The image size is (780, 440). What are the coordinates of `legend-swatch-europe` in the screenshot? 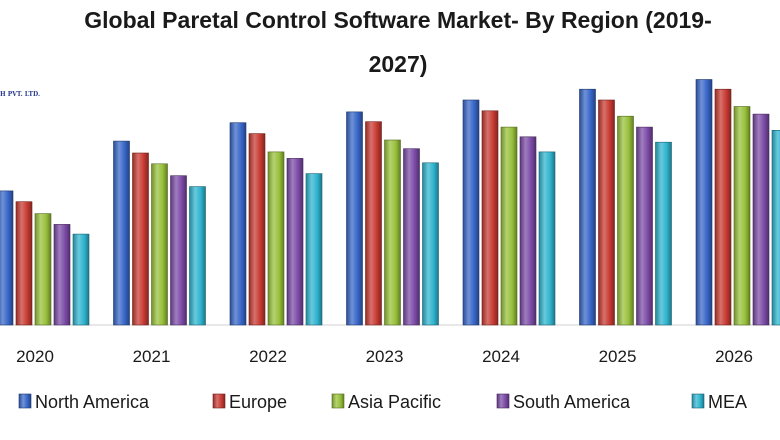 It's located at (219, 401).